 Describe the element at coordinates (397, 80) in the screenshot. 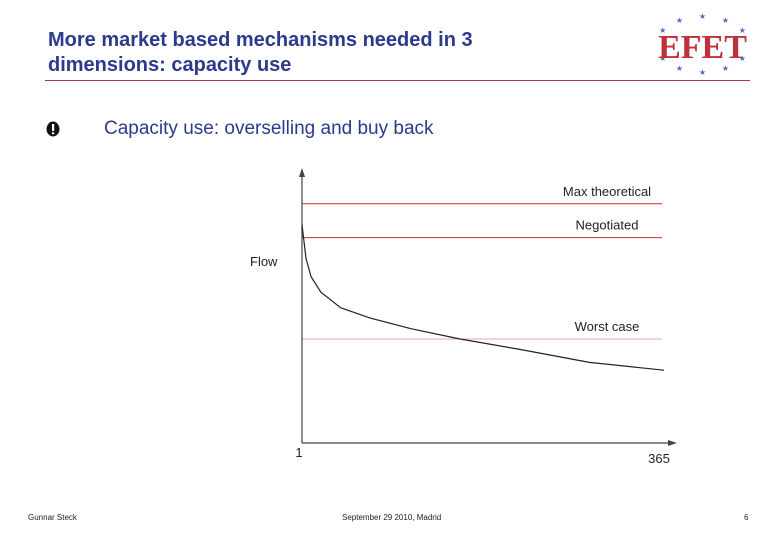

I see `title-divider` at that location.